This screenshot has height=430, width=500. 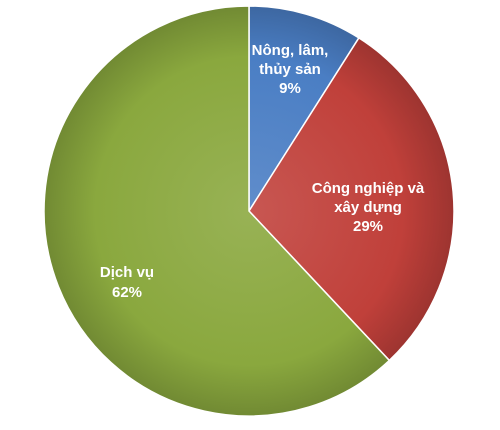 I want to click on slice-name-line: xây dựng, so click(x=368, y=207).